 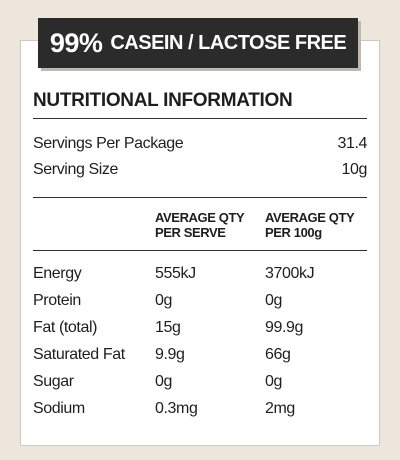 I want to click on nutrient-value: 15g, so click(x=168, y=327).